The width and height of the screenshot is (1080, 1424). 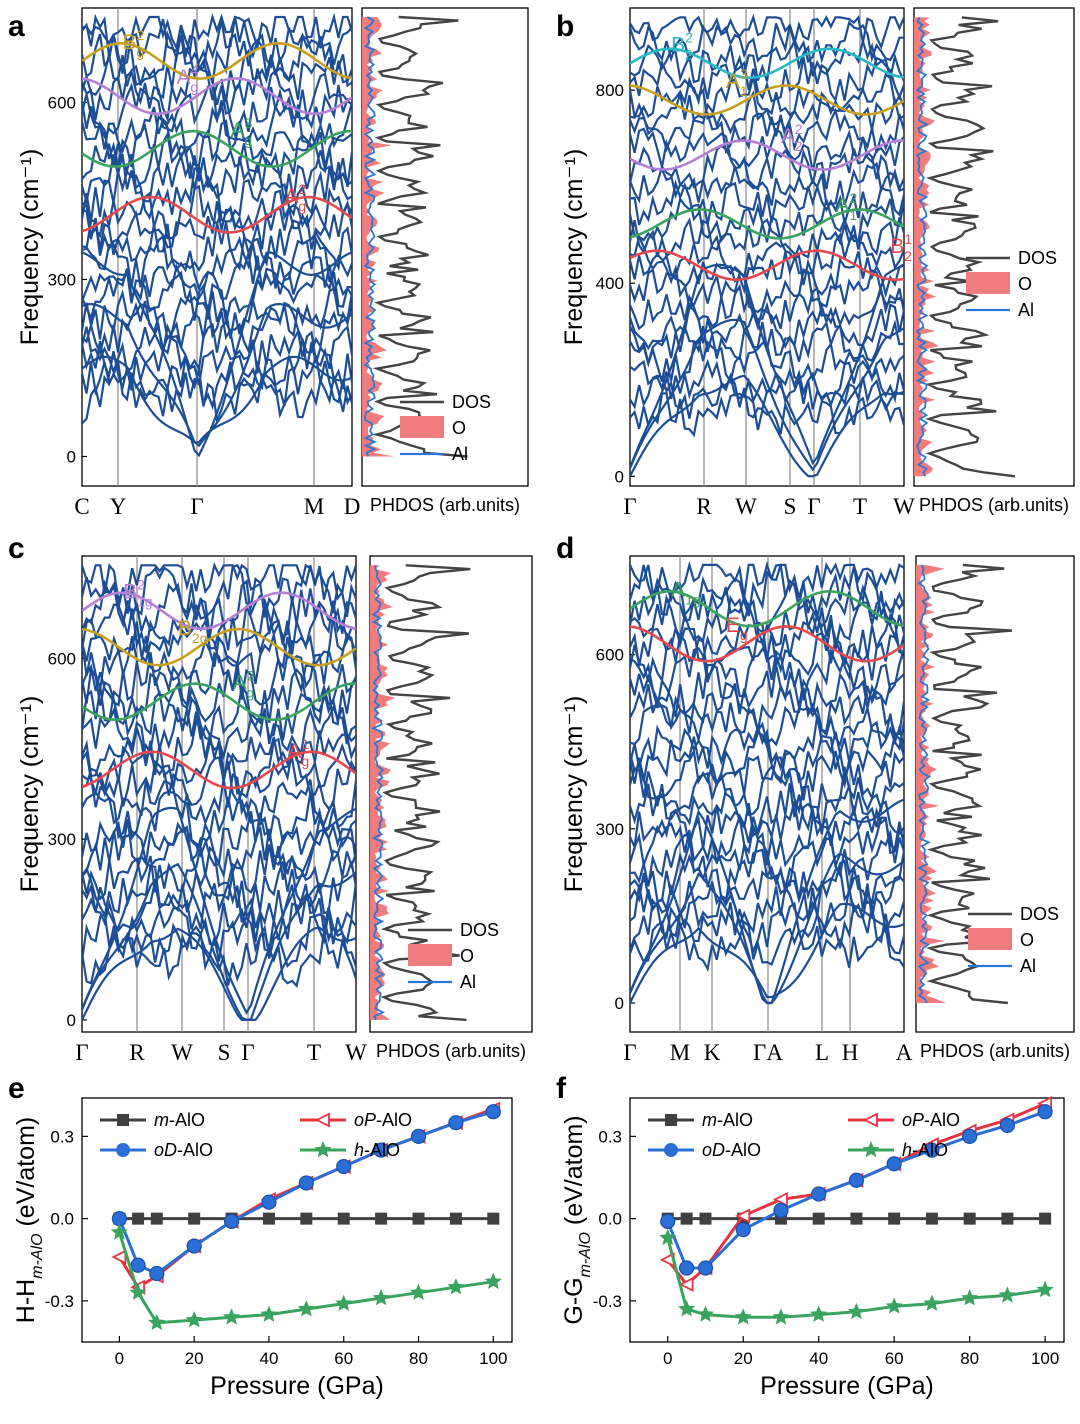 I want to click on kpoint-label: K, so click(x=712, y=1052).